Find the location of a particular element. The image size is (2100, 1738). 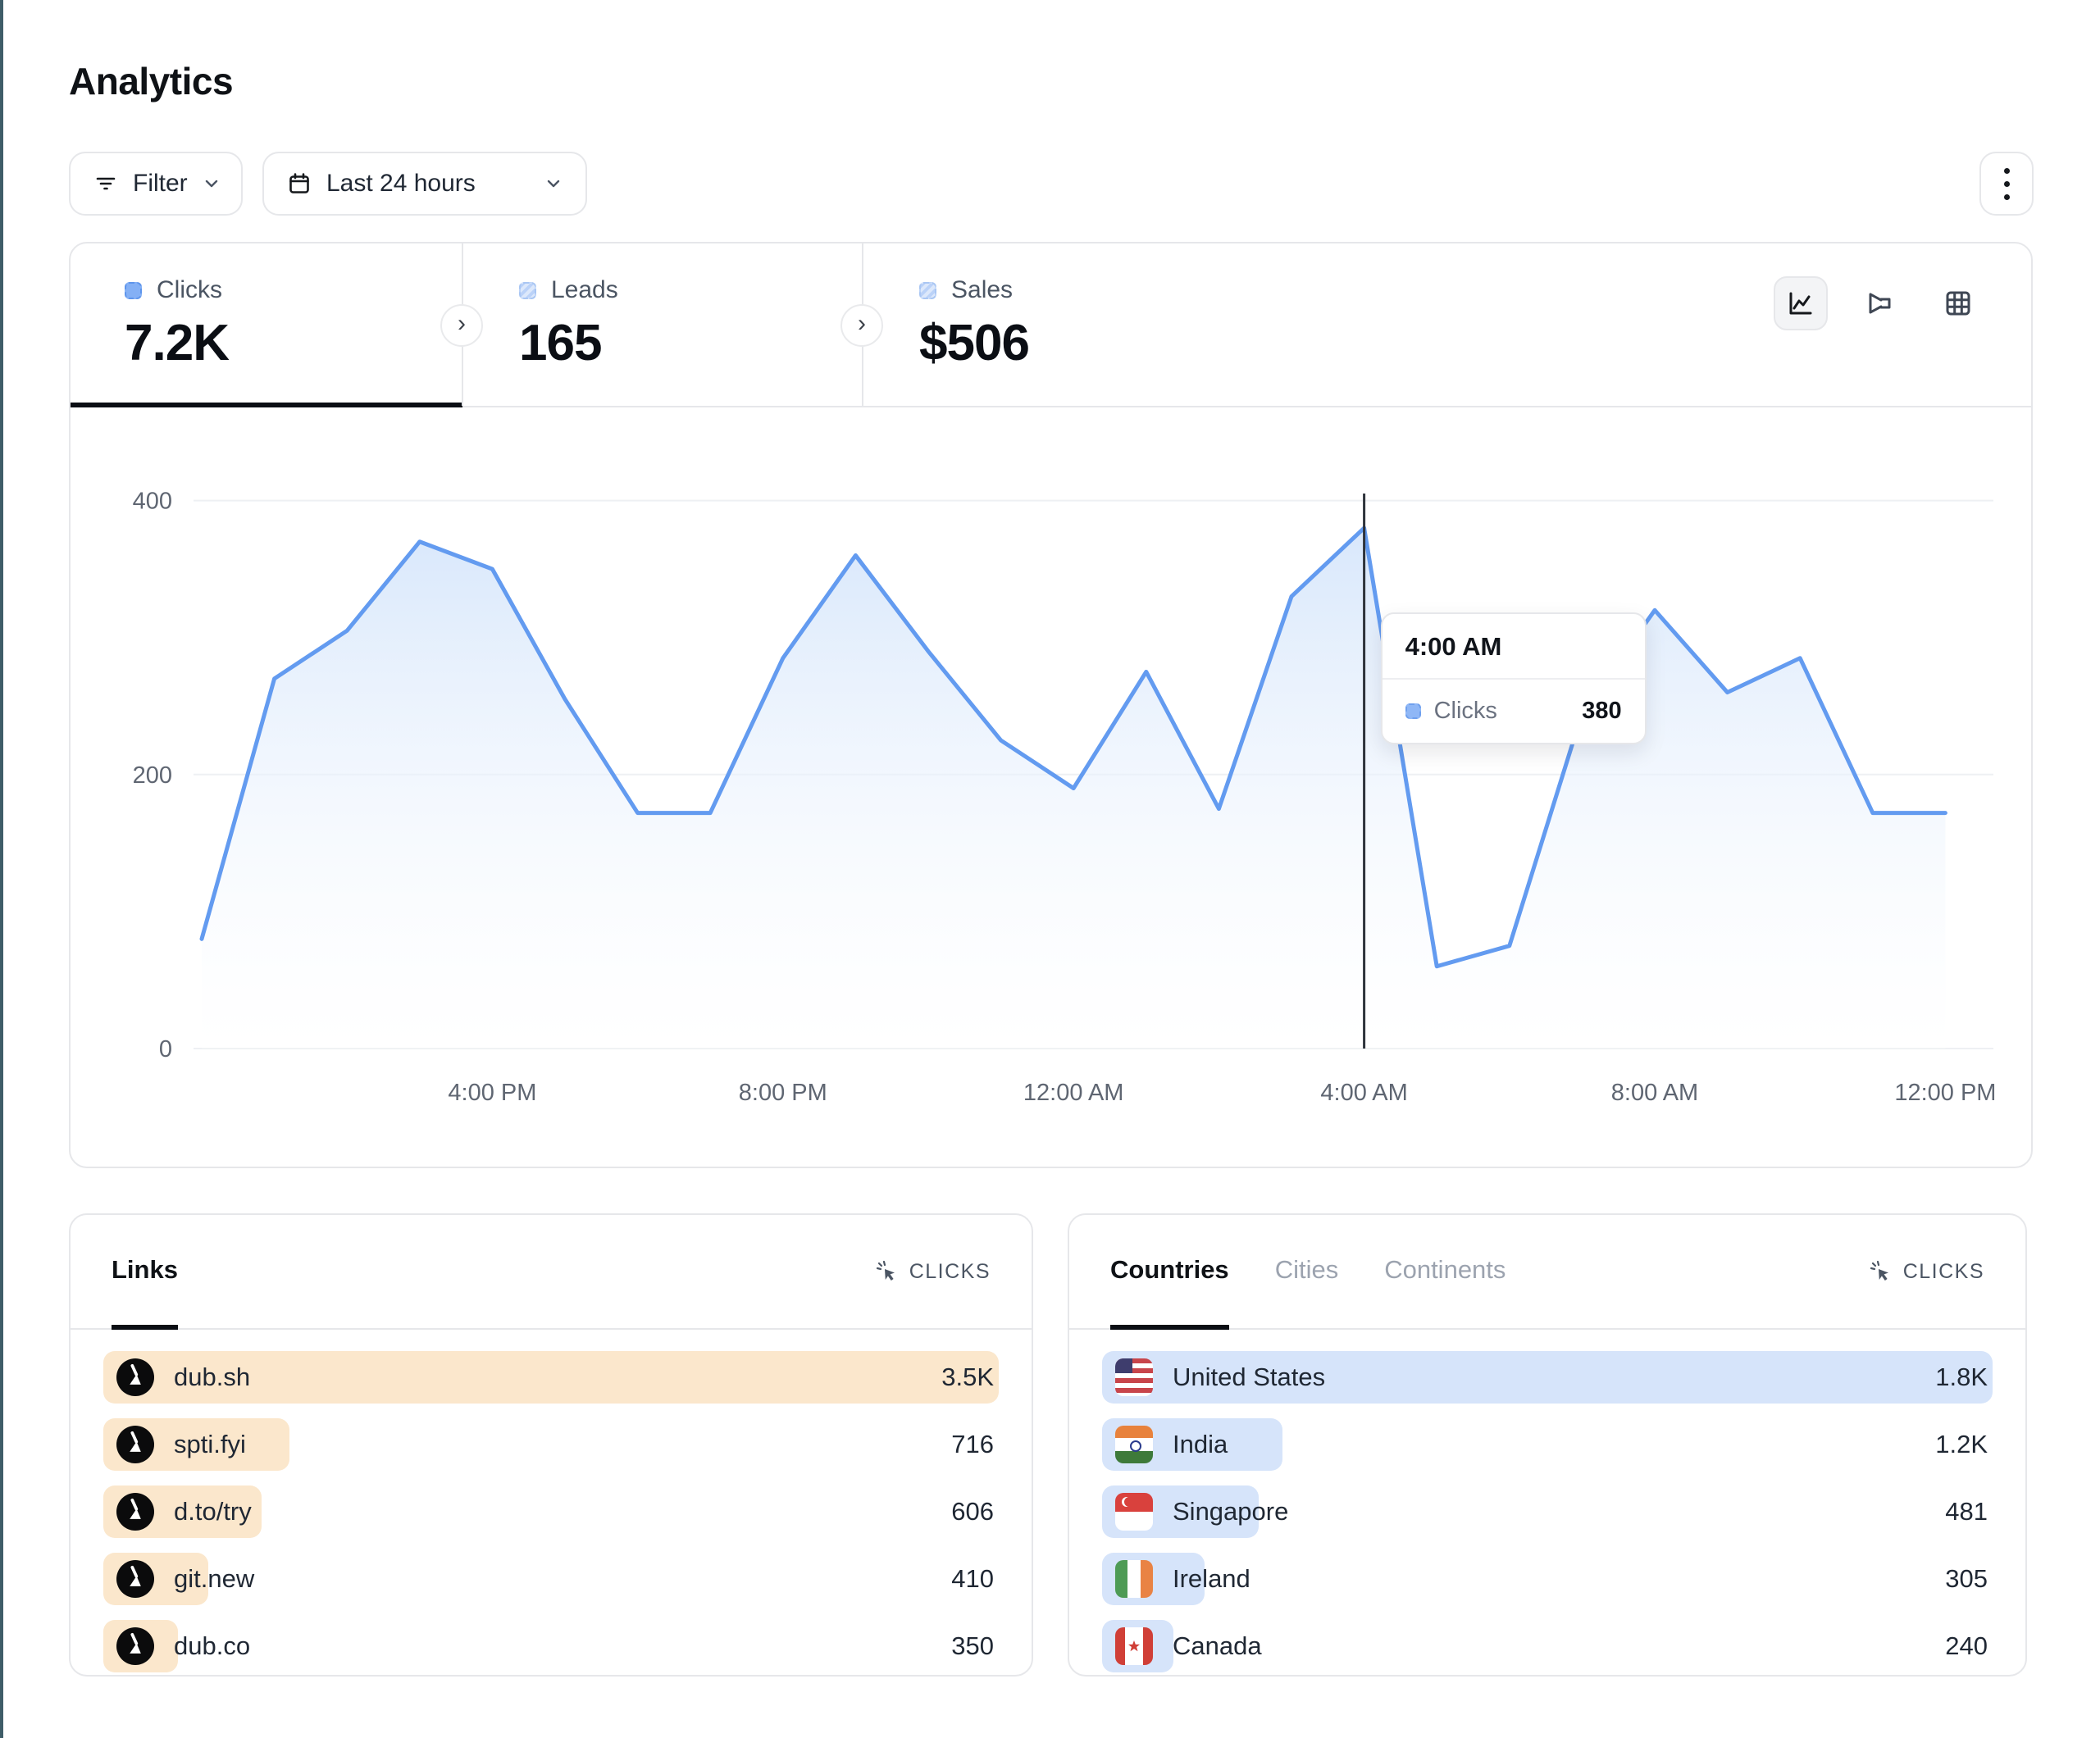

filter-button-label: Filter is located at coordinates (160, 183).